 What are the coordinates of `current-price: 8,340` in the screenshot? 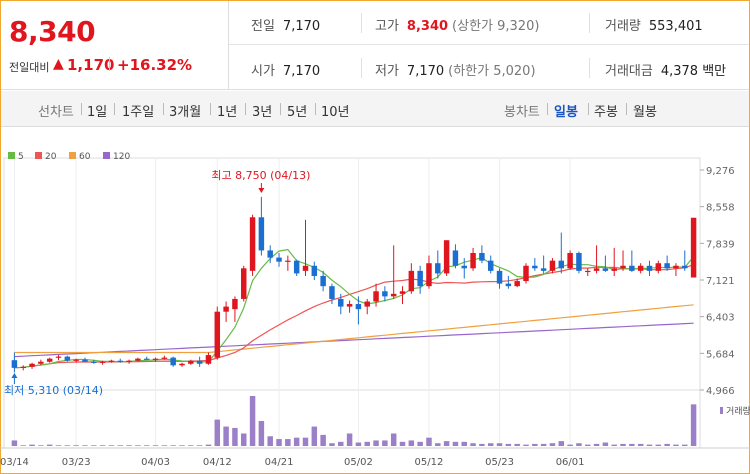 It's located at (52, 31).